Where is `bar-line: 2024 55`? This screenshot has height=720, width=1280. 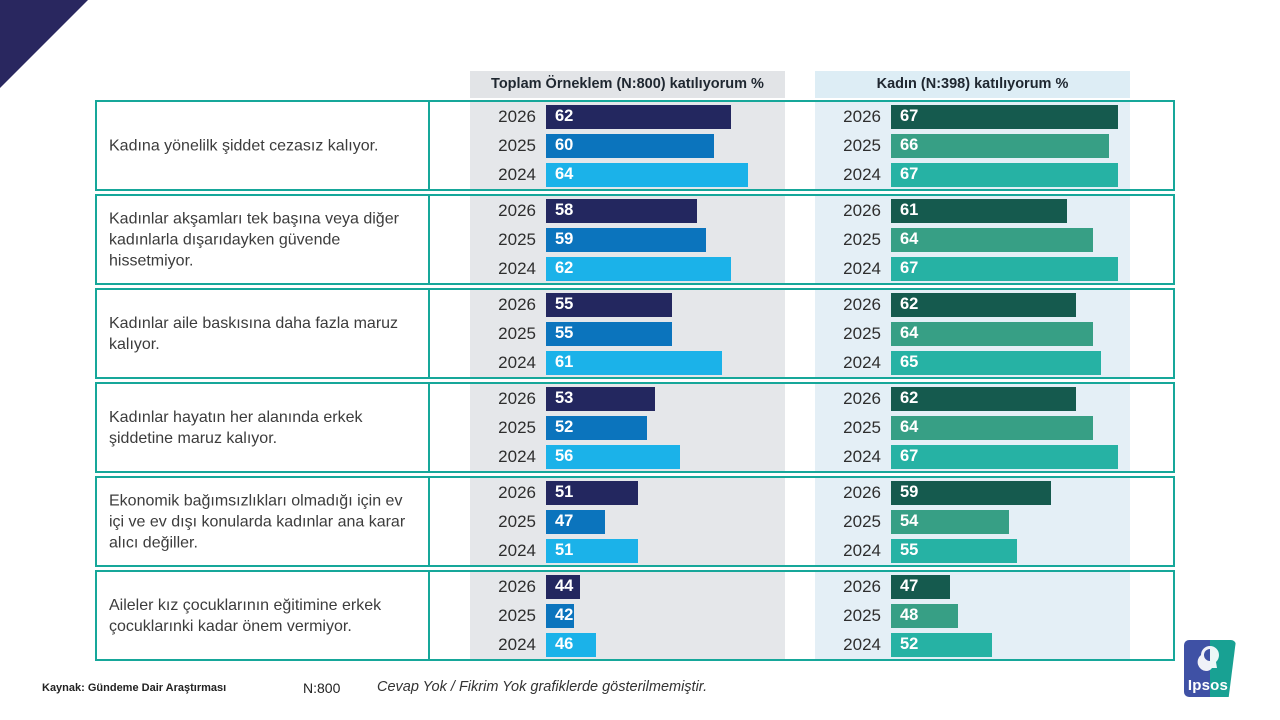 bar-line: 2024 55 is located at coordinates (972, 550).